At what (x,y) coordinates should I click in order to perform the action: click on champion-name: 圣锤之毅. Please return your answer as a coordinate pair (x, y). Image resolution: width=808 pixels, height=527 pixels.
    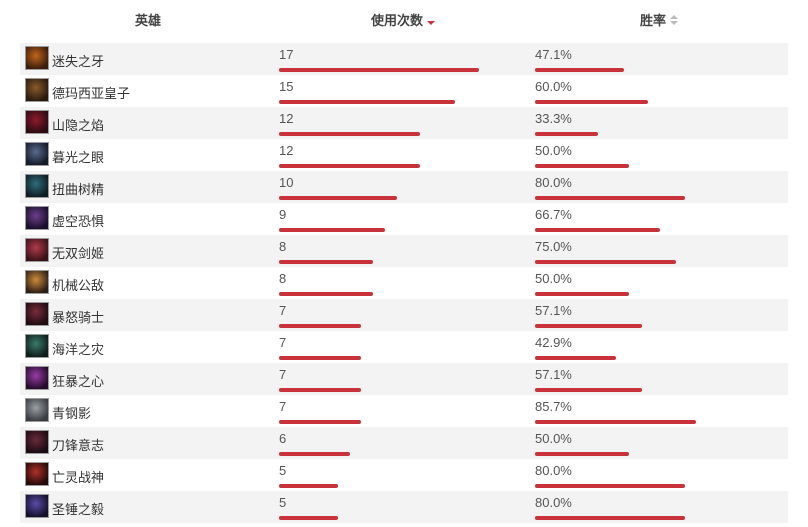
    Looking at the image, I should click on (78, 509).